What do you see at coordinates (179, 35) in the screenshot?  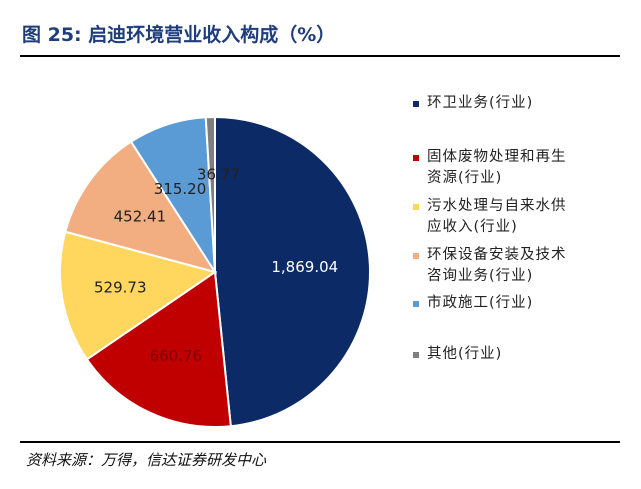 I see `chart-title: 图 25: 启迪环境营业收入构成（%）` at bounding box center [179, 35].